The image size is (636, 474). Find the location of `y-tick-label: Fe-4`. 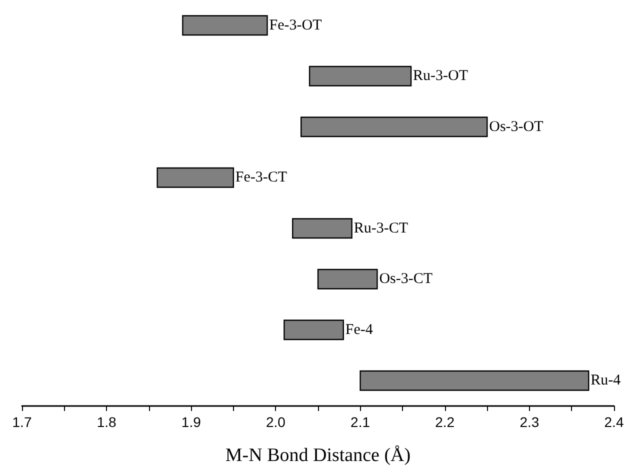

y-tick-label: Fe-4 is located at coordinates (359, 330).